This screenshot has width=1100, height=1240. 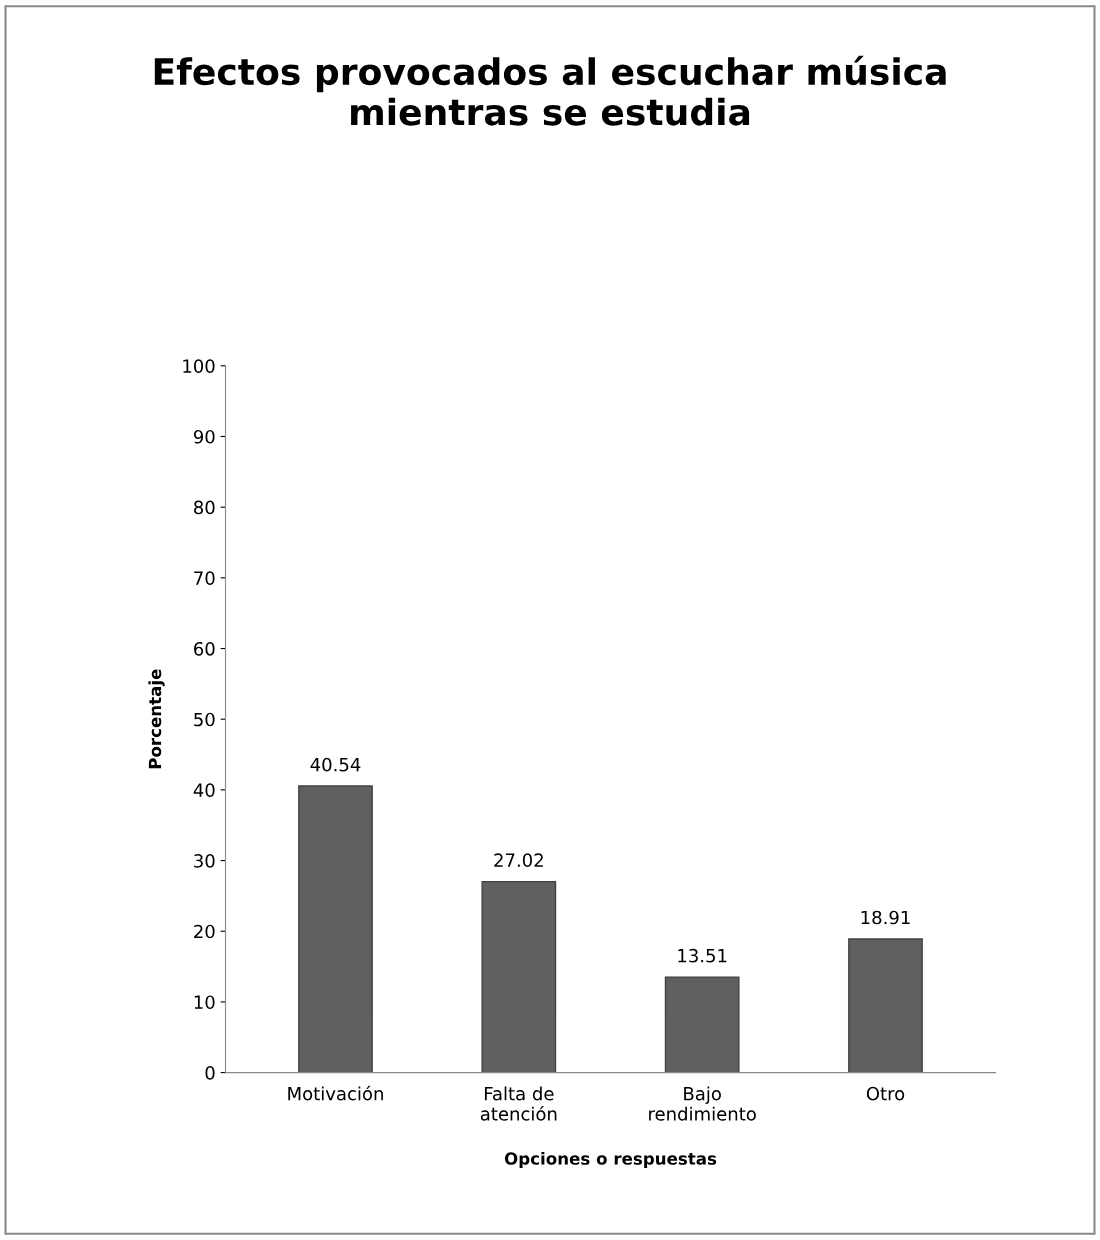 I want to click on y-tick-label: 60, so click(x=204, y=648).